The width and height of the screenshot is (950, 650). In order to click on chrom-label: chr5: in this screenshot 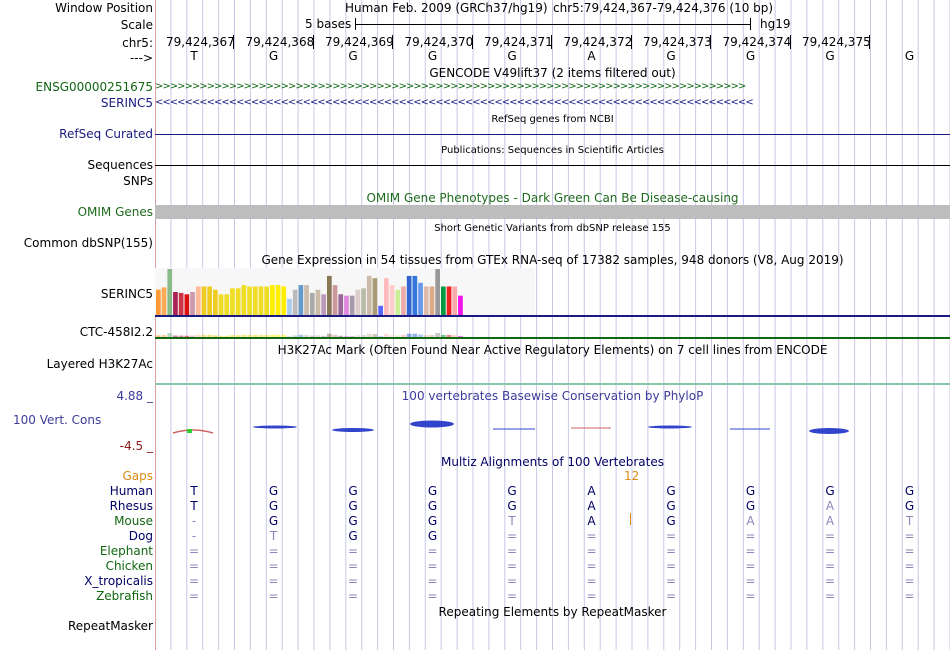, I will do `click(137, 43)`.